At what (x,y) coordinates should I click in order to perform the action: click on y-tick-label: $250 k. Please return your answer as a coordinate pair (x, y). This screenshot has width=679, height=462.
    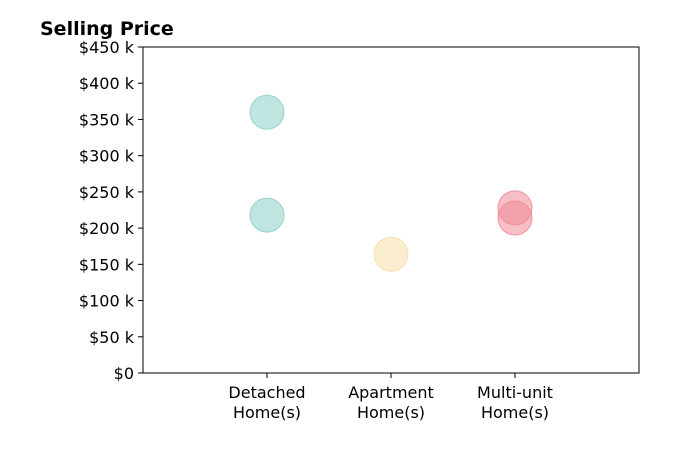
    Looking at the image, I should click on (107, 192).